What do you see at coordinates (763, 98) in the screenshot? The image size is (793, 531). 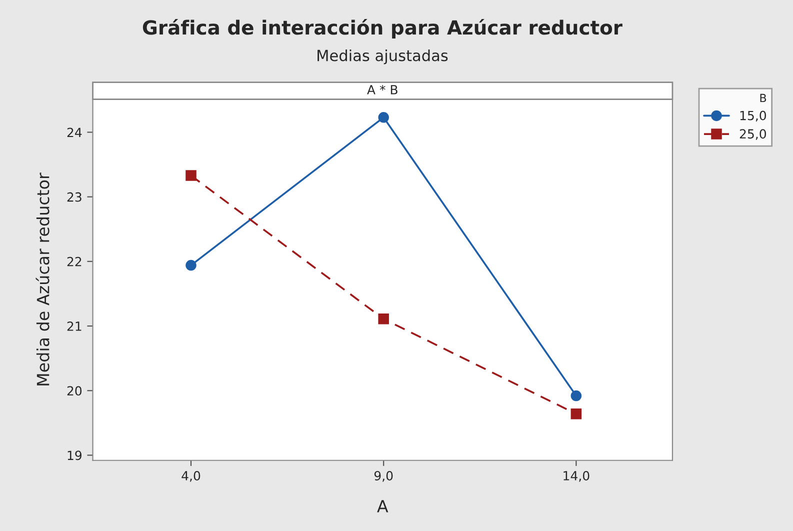 I see `legend-title: B` at bounding box center [763, 98].